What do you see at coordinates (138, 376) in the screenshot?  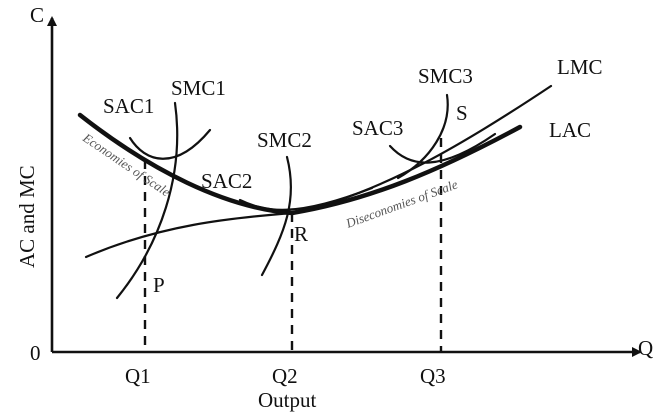 I see `tick-label-q1: Q1` at bounding box center [138, 376].